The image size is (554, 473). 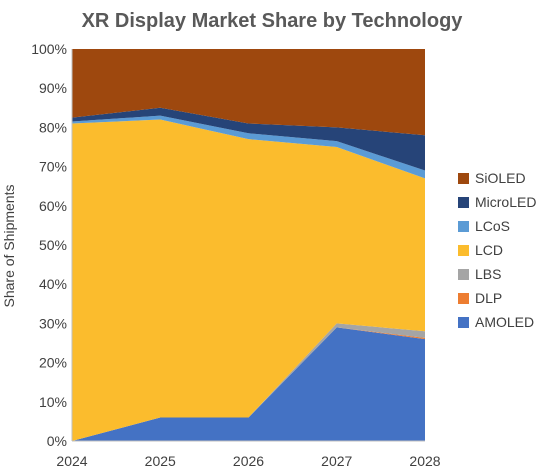 I want to click on y-tick-label: 70%, so click(x=53, y=167).